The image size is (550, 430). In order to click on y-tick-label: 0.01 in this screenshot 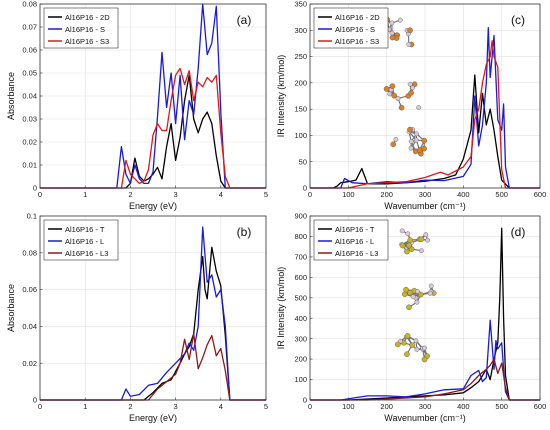, I will do `click(29, 165)`.